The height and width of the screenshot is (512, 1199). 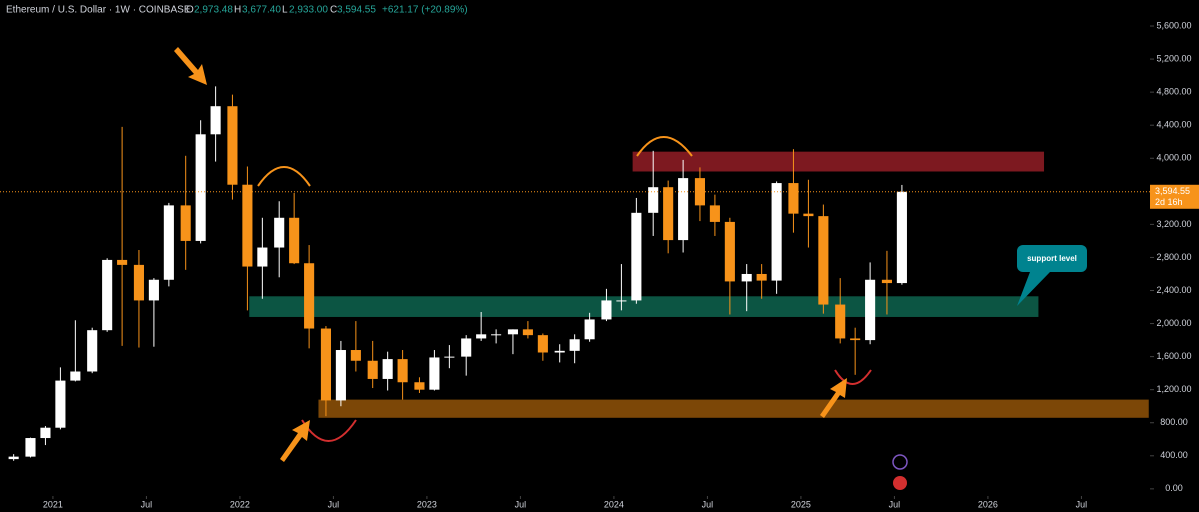 I want to click on x-tick-label: 2021, so click(x=53, y=504).